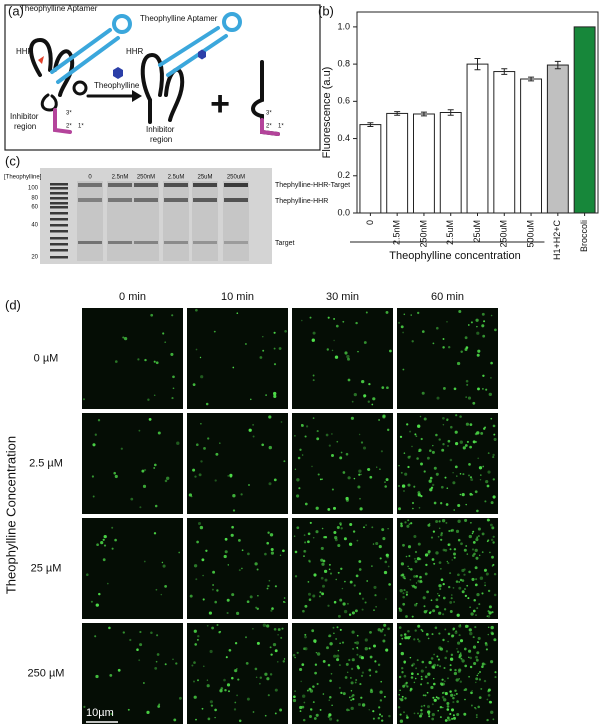 This screenshot has height=726, width=600. Describe the element at coordinates (69, 127) in the screenshot. I see `label: 2*` at that location.